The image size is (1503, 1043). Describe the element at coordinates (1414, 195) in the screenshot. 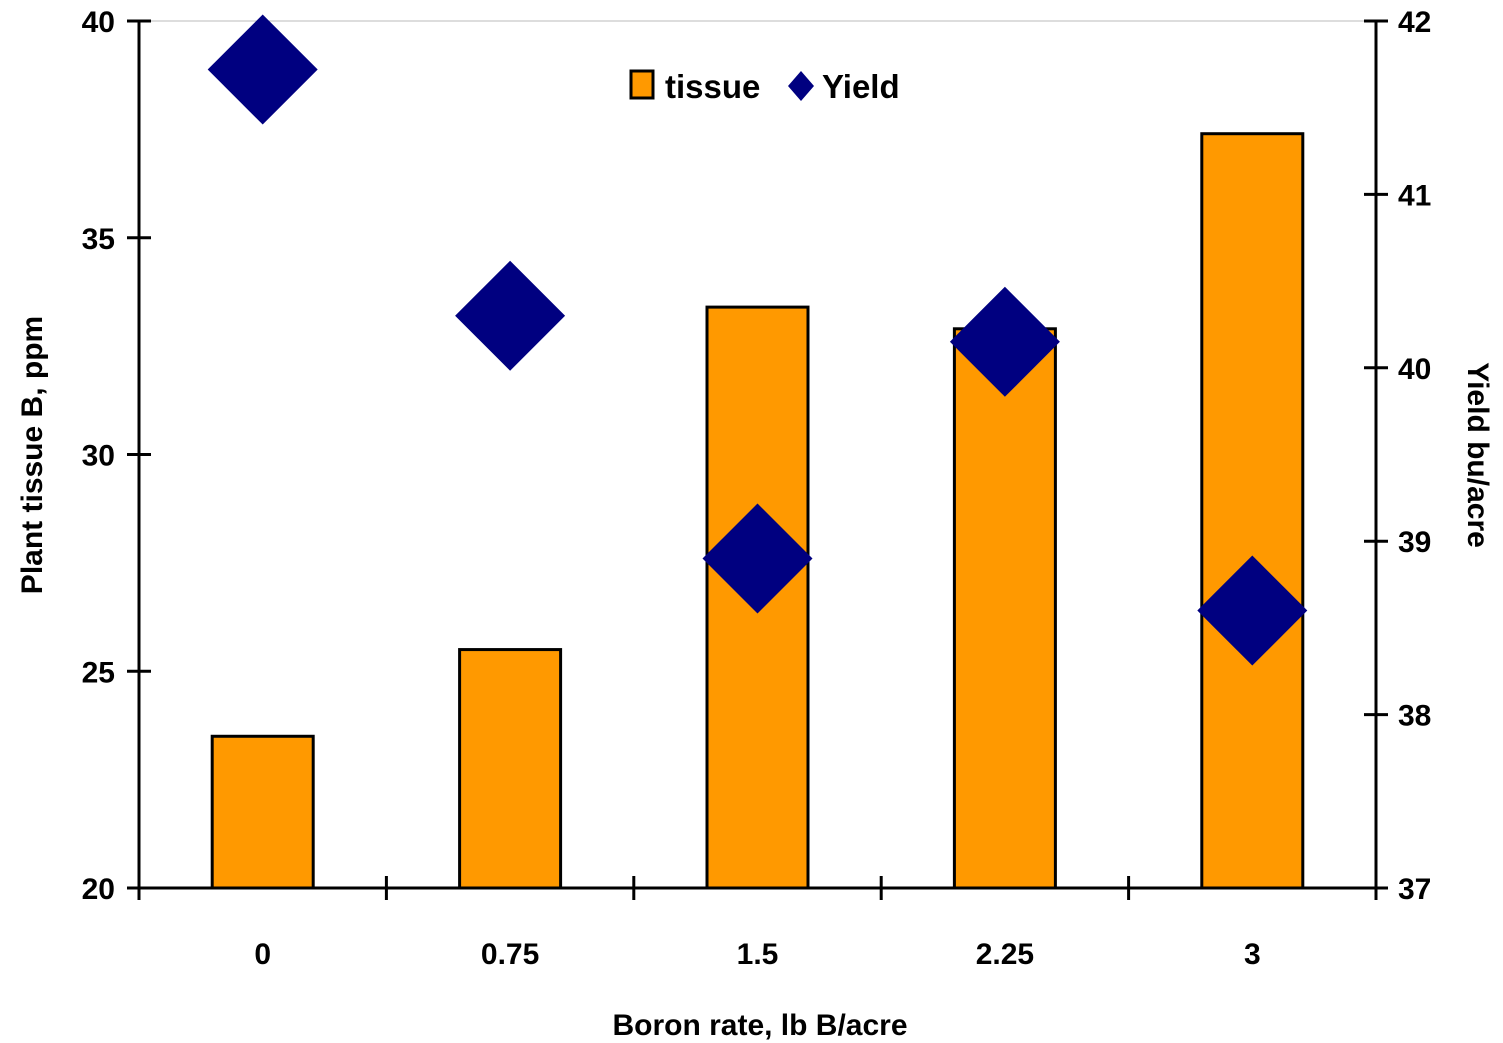

I see `y2-tick-label-4: 41` at that location.